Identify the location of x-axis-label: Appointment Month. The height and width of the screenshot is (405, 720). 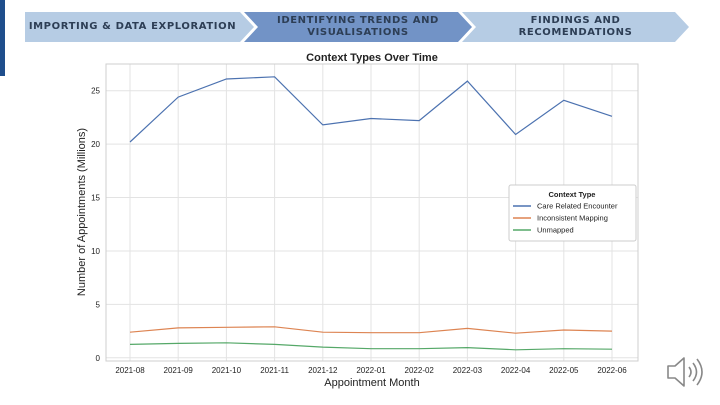
(371, 383).